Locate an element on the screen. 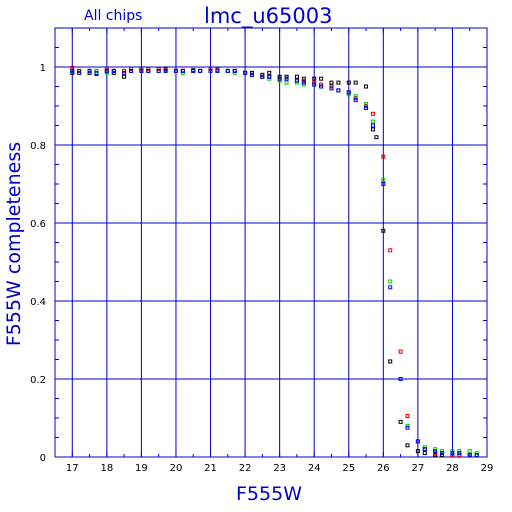  x-tick-label: 28 is located at coordinates (452, 468).